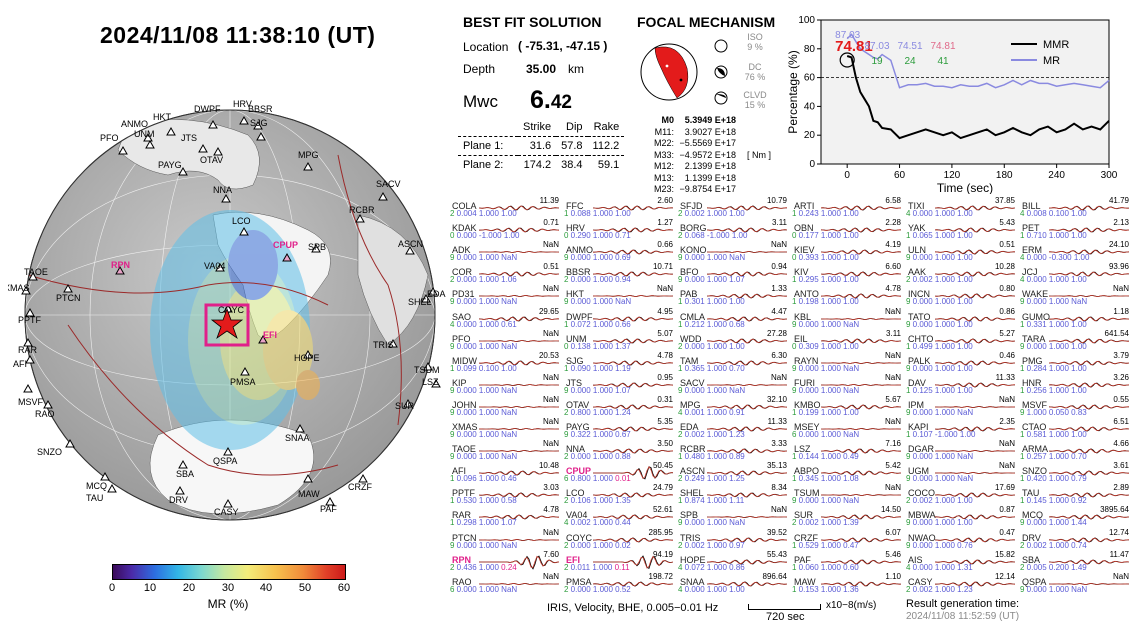  What do you see at coordinates (506, 583) in the screenshot?
I see `waveform-cell: RAO NaN 6 0.000 1.000 NaN` at bounding box center [506, 583].